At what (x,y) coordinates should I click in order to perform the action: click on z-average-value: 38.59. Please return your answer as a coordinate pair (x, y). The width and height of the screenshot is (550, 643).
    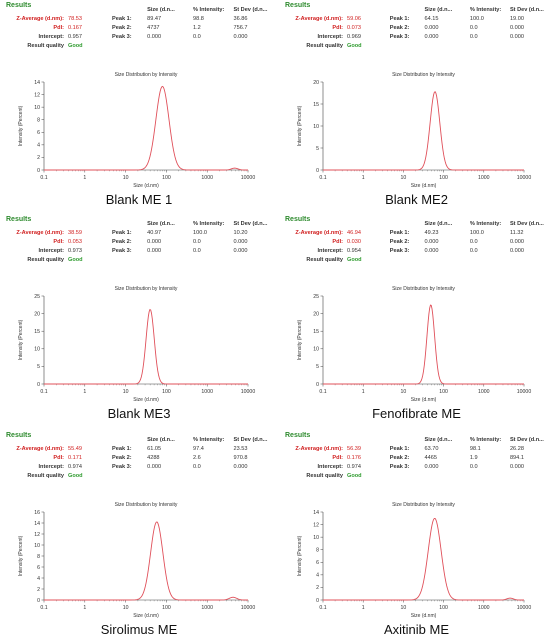
    Looking at the image, I should click on (75, 233).